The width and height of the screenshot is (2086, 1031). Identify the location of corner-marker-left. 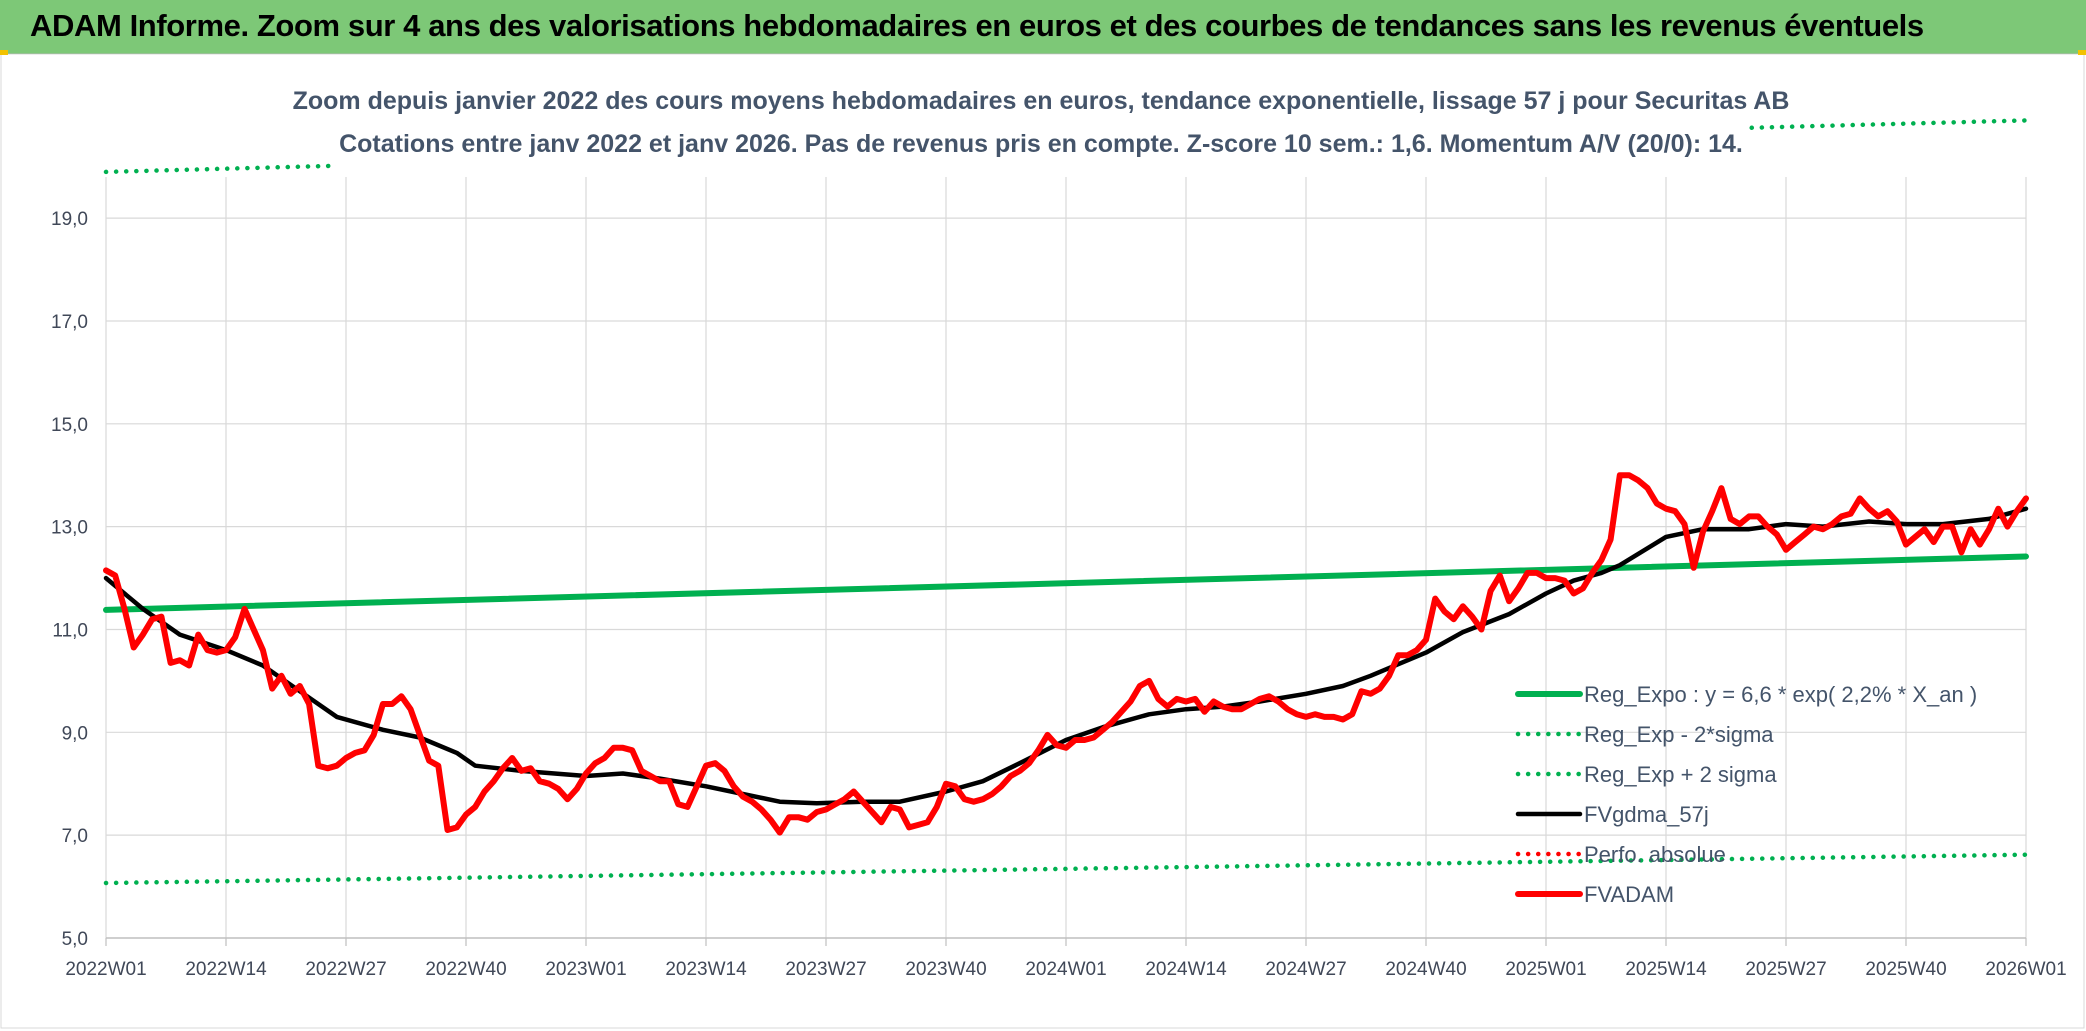
(4, 52).